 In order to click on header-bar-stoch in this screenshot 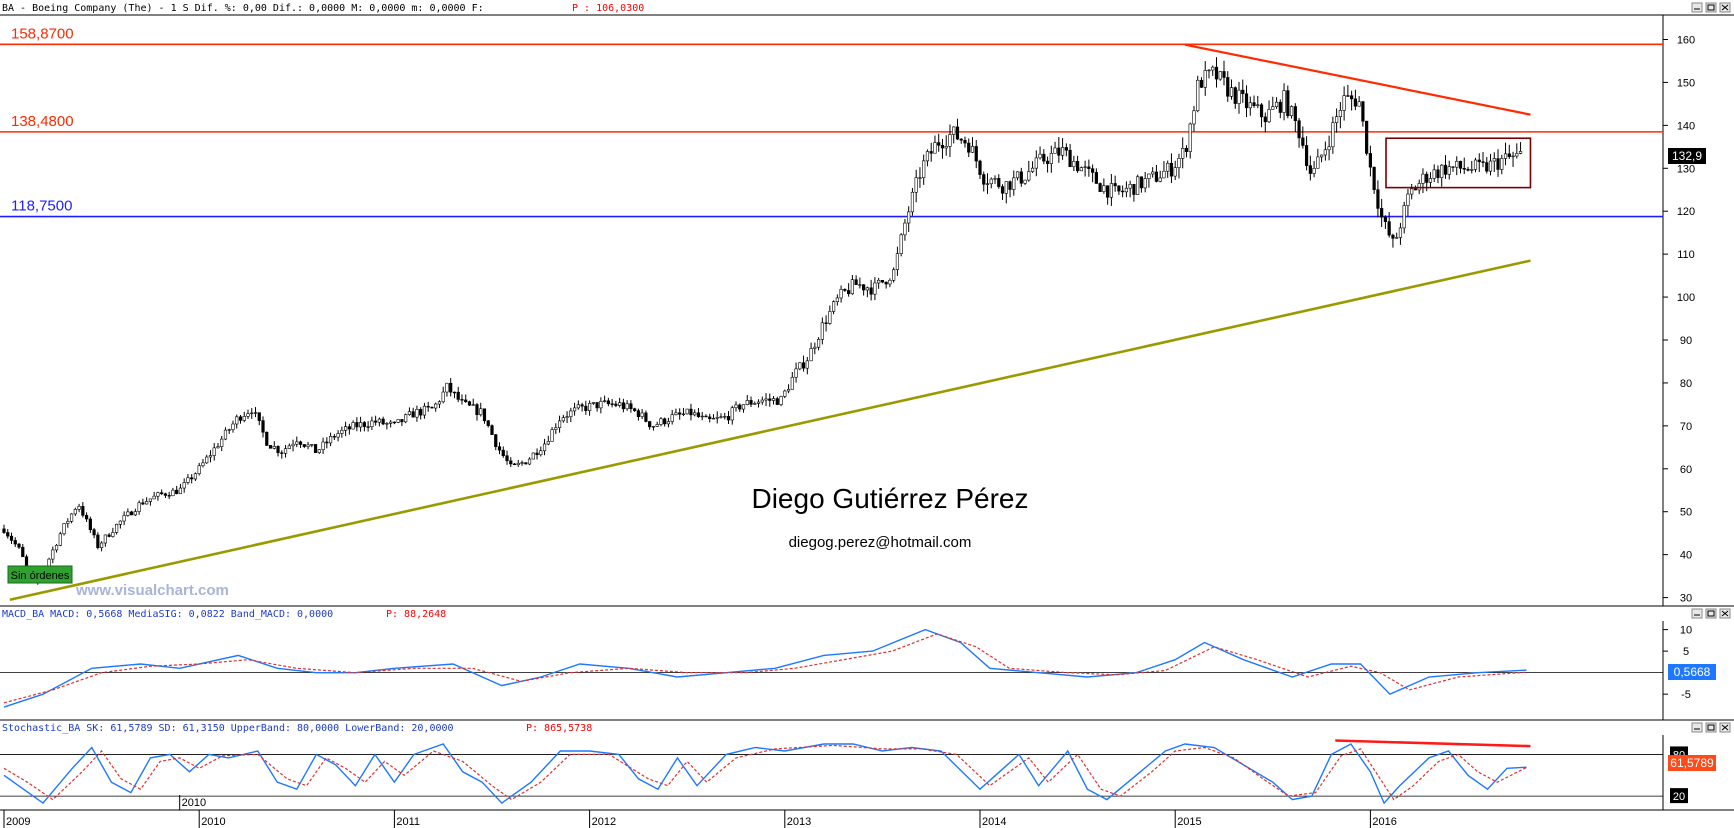, I will do `click(867, 727)`.